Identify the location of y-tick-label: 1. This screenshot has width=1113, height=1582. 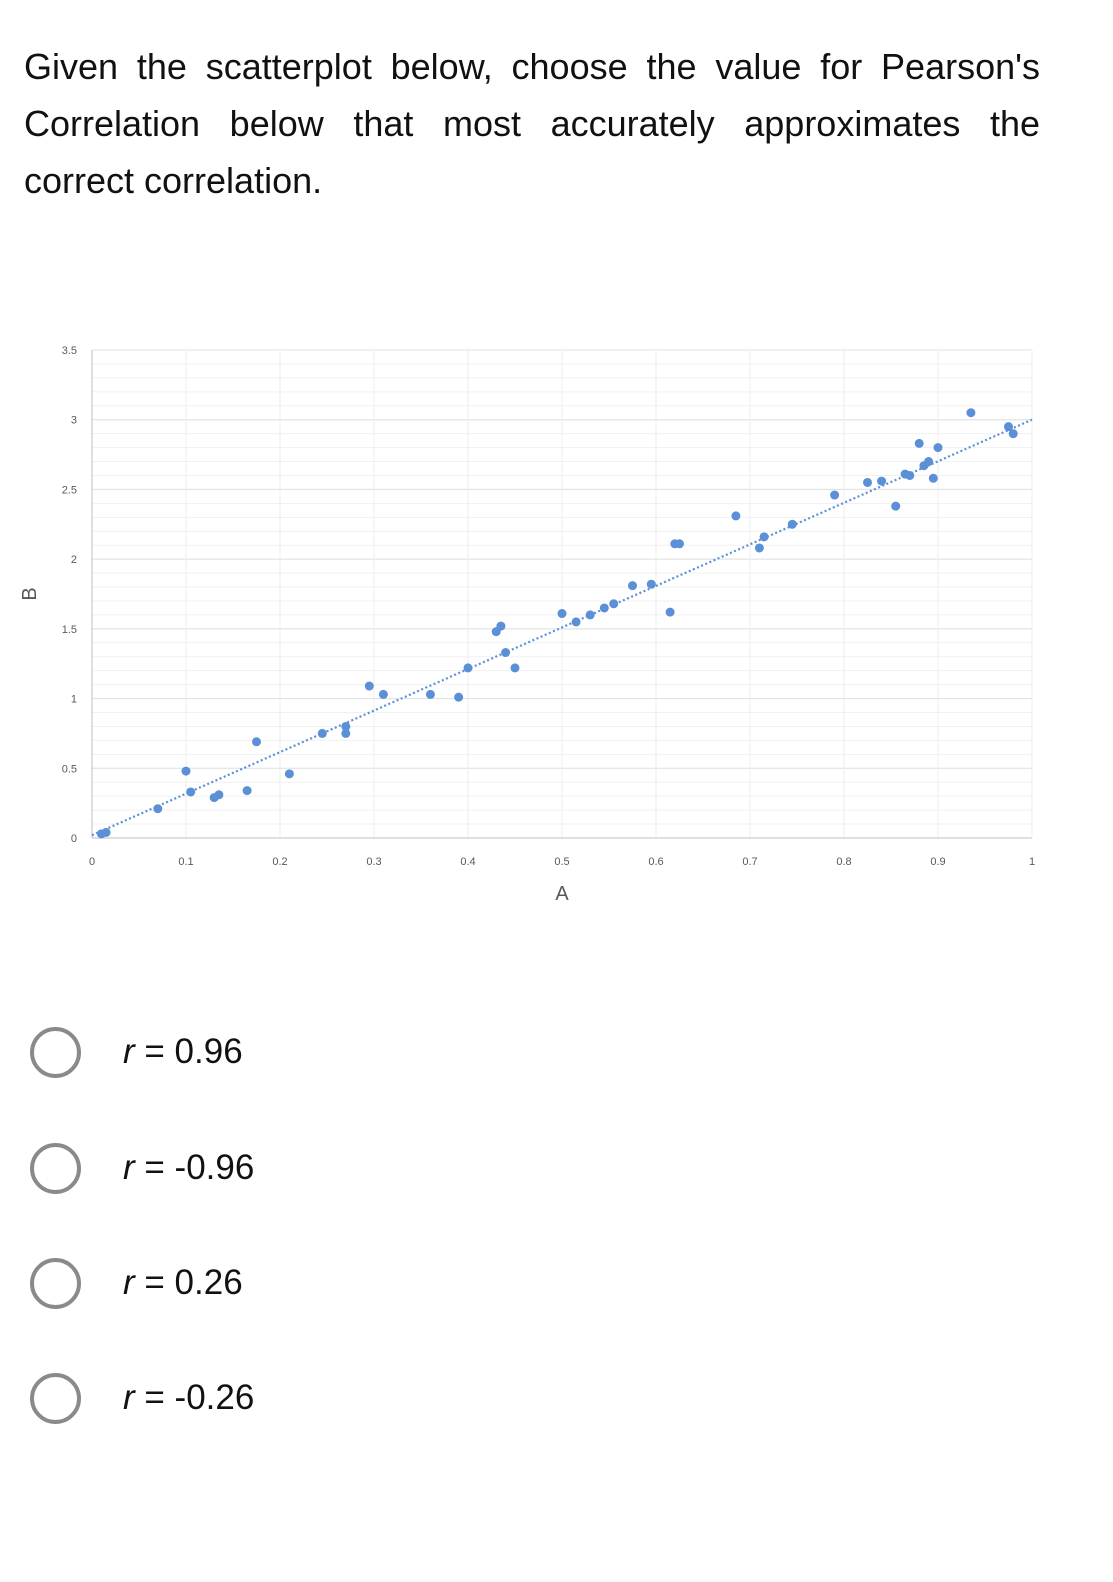
(74, 700).